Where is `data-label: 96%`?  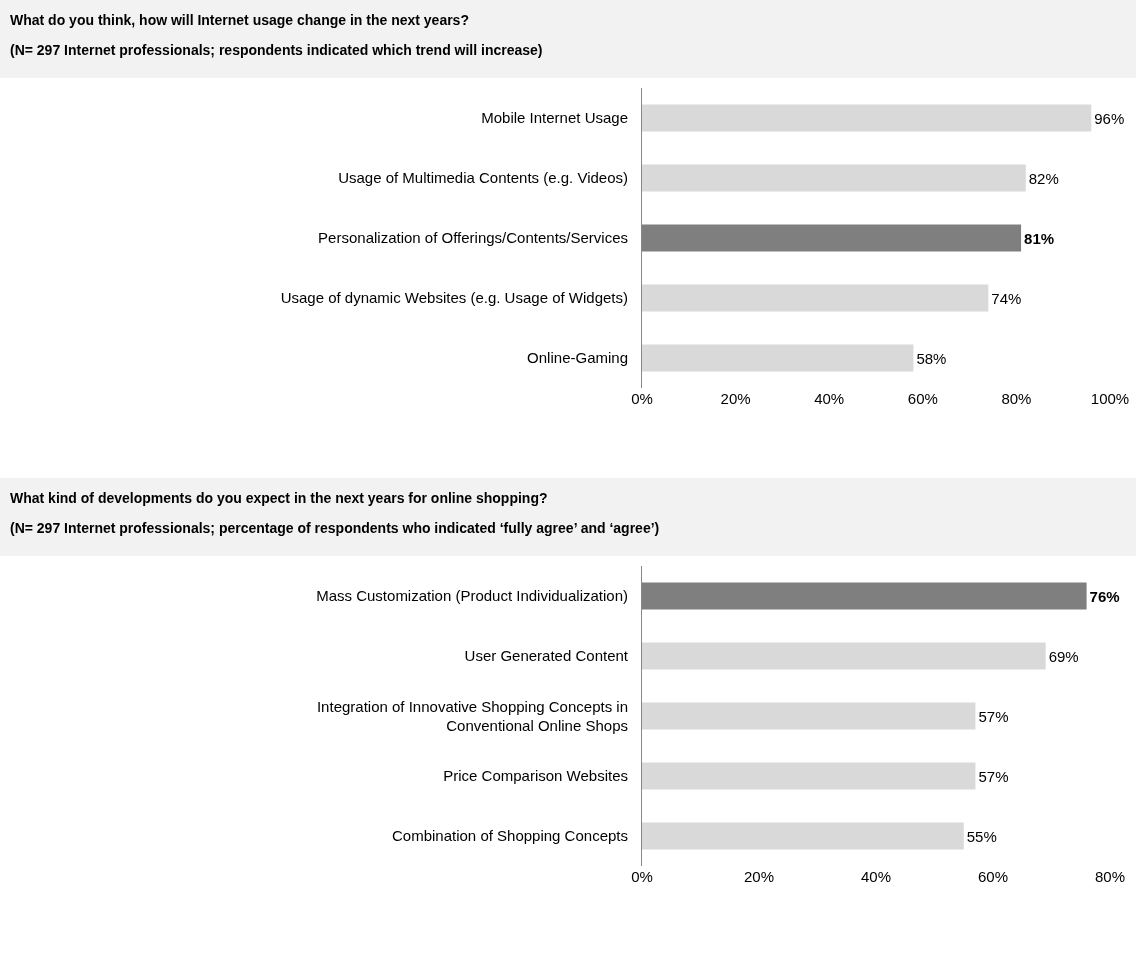 data-label: 96% is located at coordinates (1109, 118).